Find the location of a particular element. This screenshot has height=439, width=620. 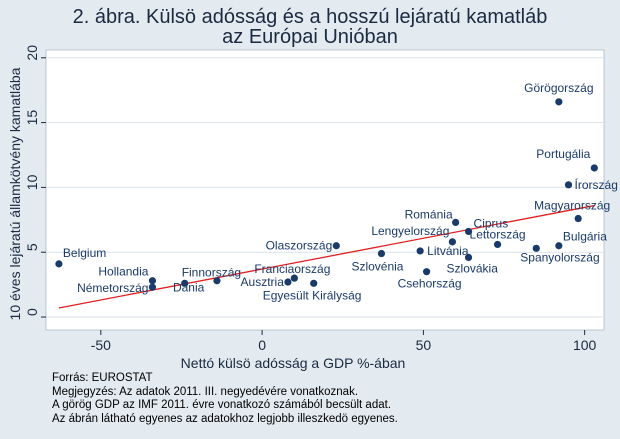

y-tick-label: 5 is located at coordinates (32, 247).